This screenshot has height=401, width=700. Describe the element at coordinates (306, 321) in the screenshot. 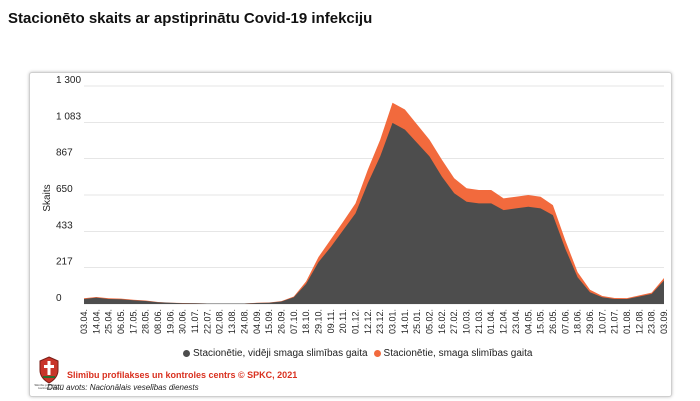

I see `x-tick-label: 18.10.` at that location.